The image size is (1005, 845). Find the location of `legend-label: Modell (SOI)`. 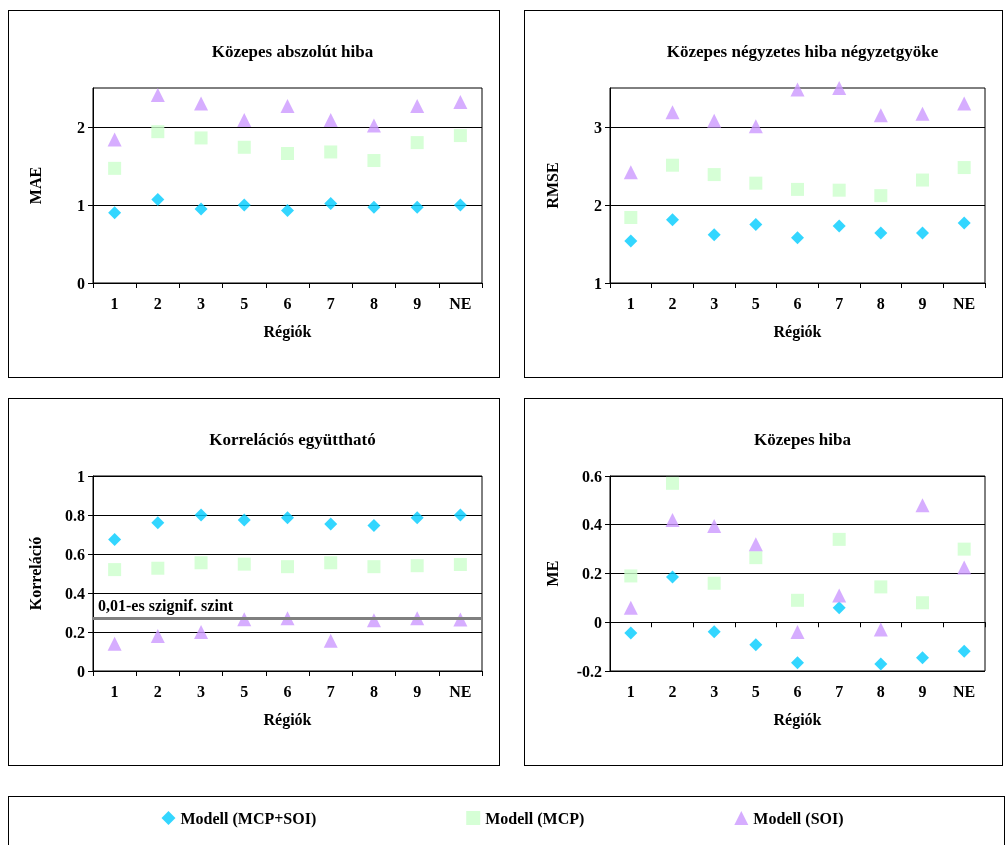

legend-label: Modell (SOI) is located at coordinates (798, 818).